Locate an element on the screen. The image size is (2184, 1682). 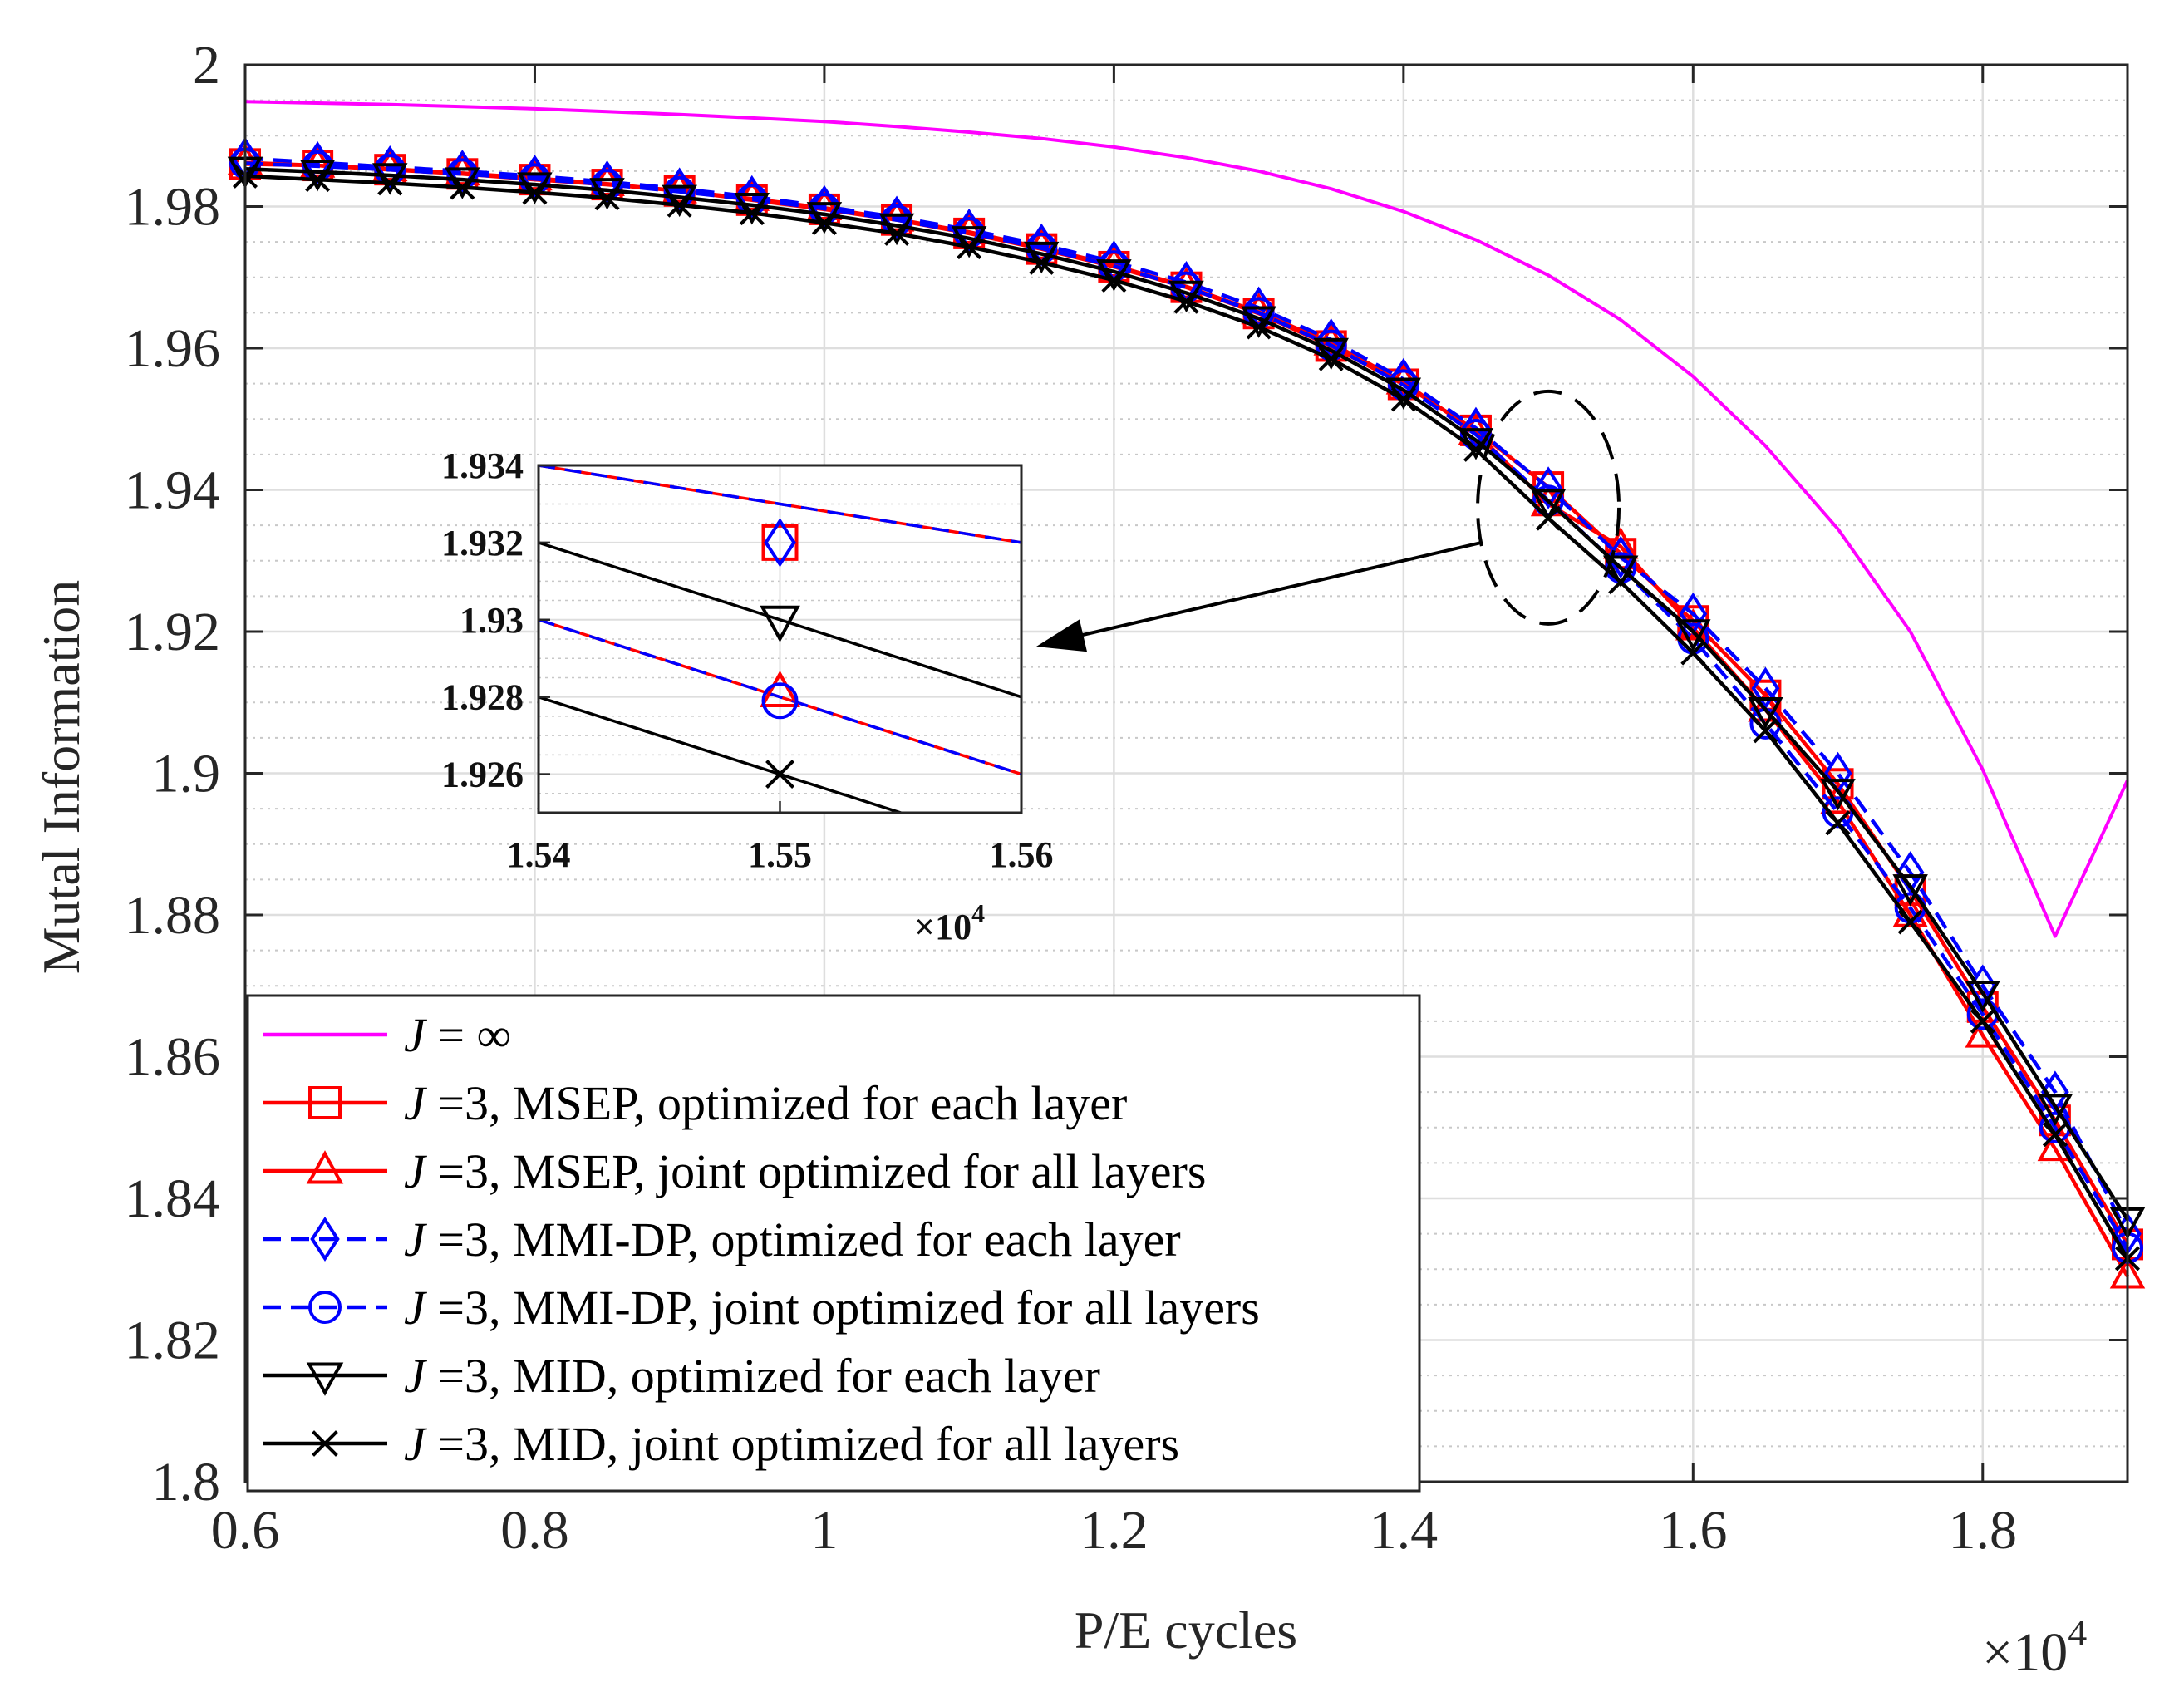
inset-y-tick-label: 1.934 is located at coordinates (482, 465).